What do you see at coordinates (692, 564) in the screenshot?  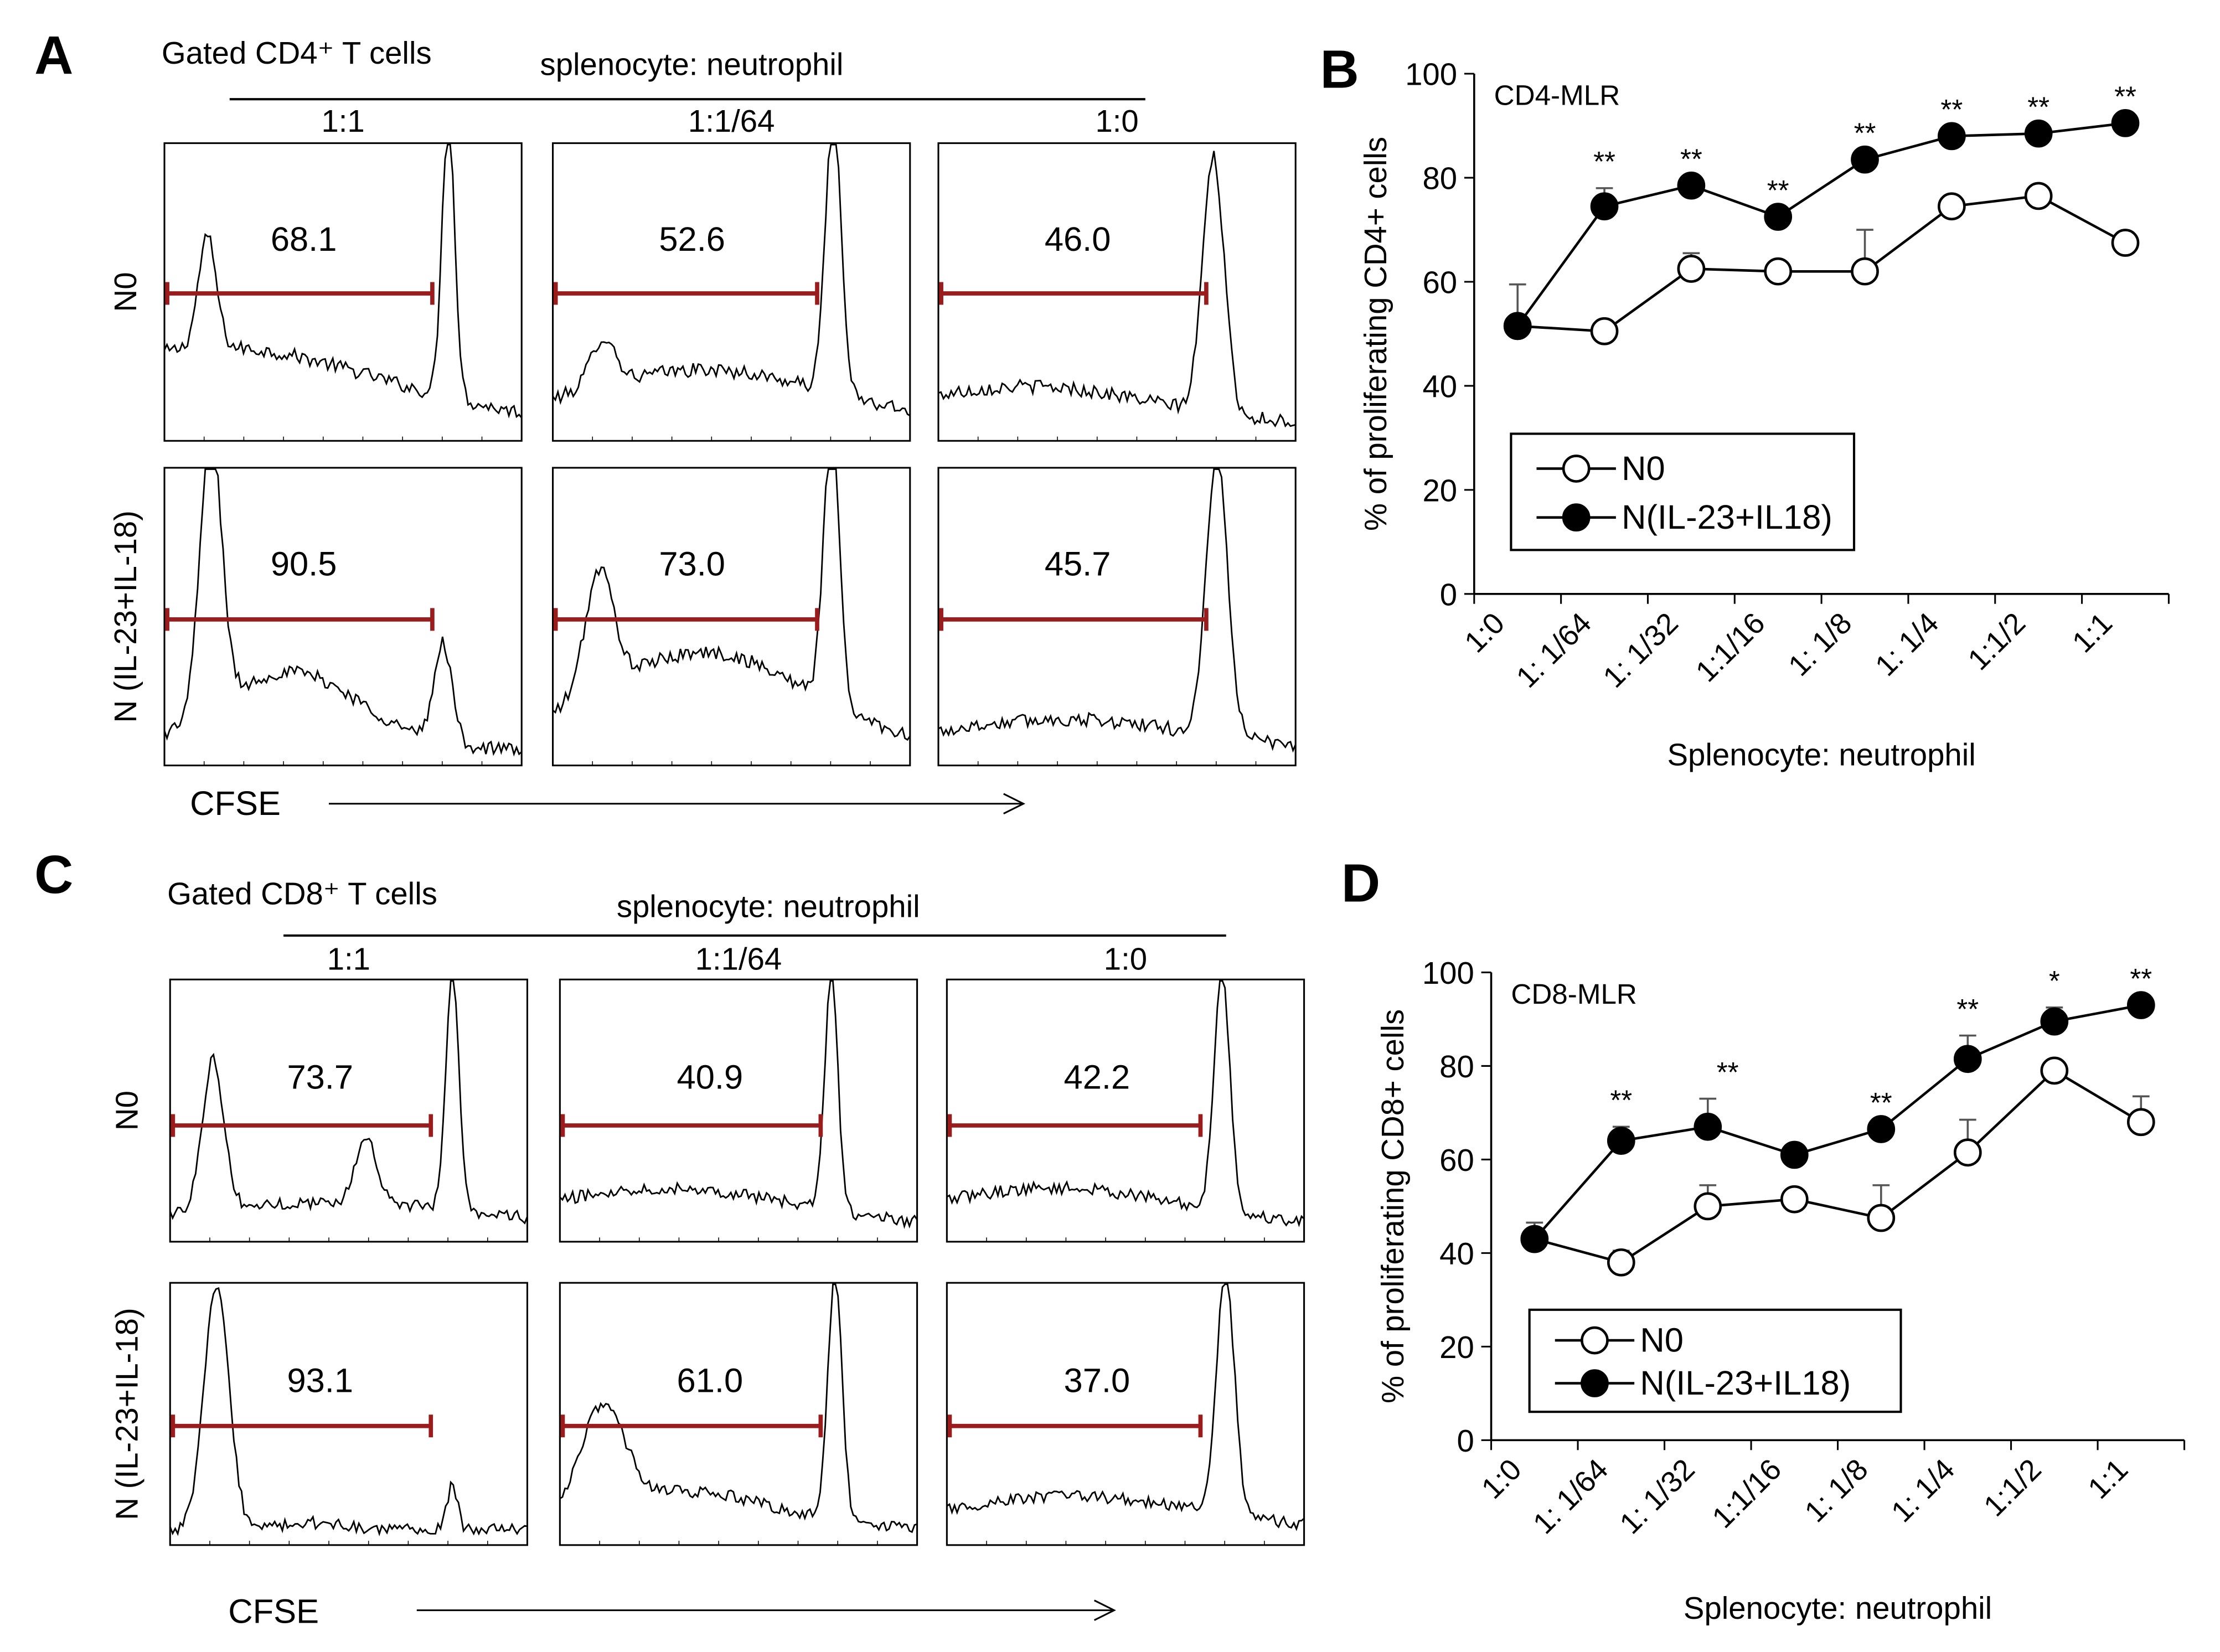 I see `gate-percentage: 73.0` at bounding box center [692, 564].